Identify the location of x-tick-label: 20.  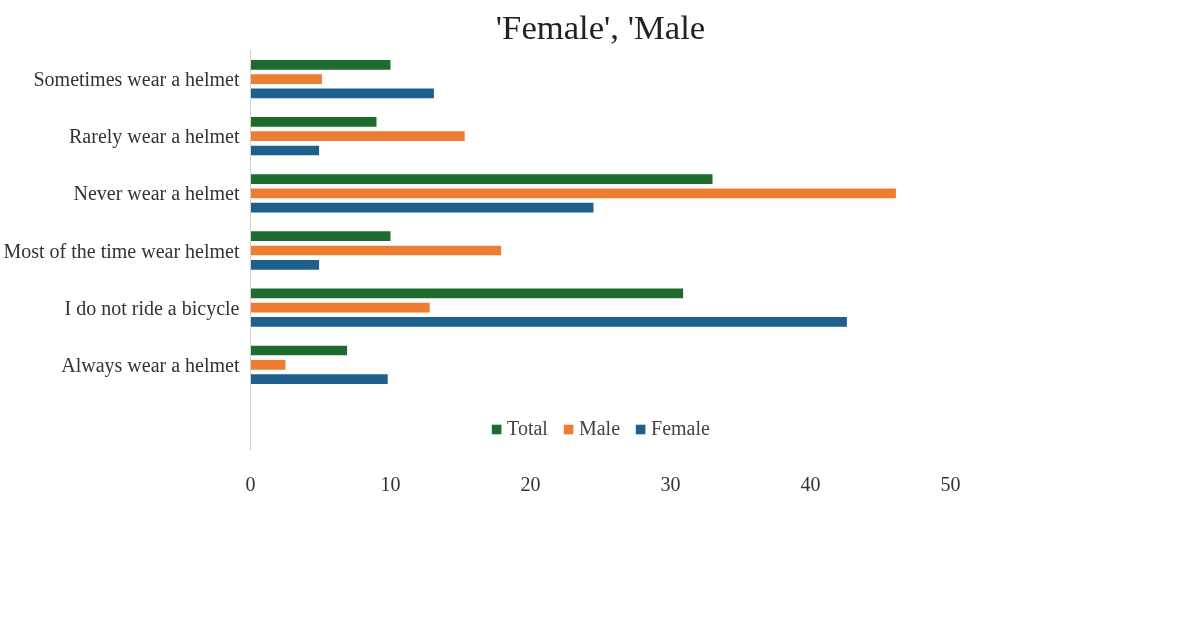
(530, 483).